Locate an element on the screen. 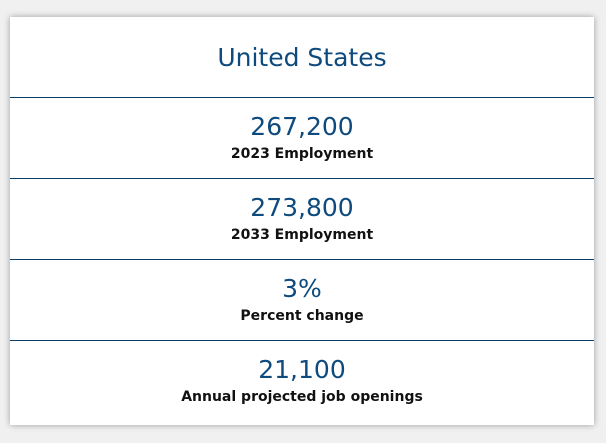 The image size is (606, 443). stat-value: 21,100 is located at coordinates (302, 369).